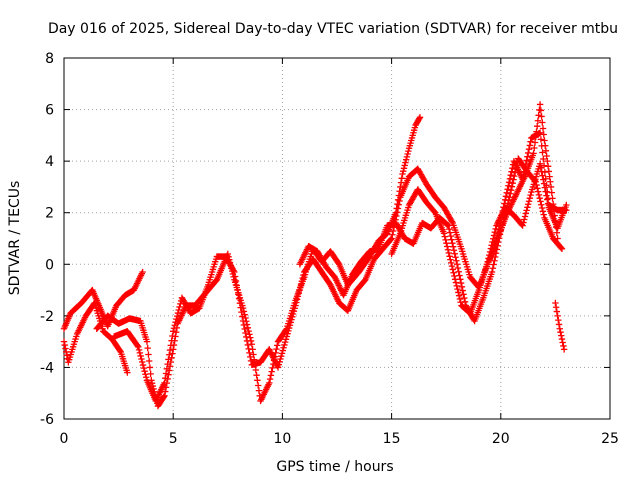 The height and width of the screenshot is (480, 640). Describe the element at coordinates (49, 111) in the screenshot. I see `y-tick-label: 6` at that location.